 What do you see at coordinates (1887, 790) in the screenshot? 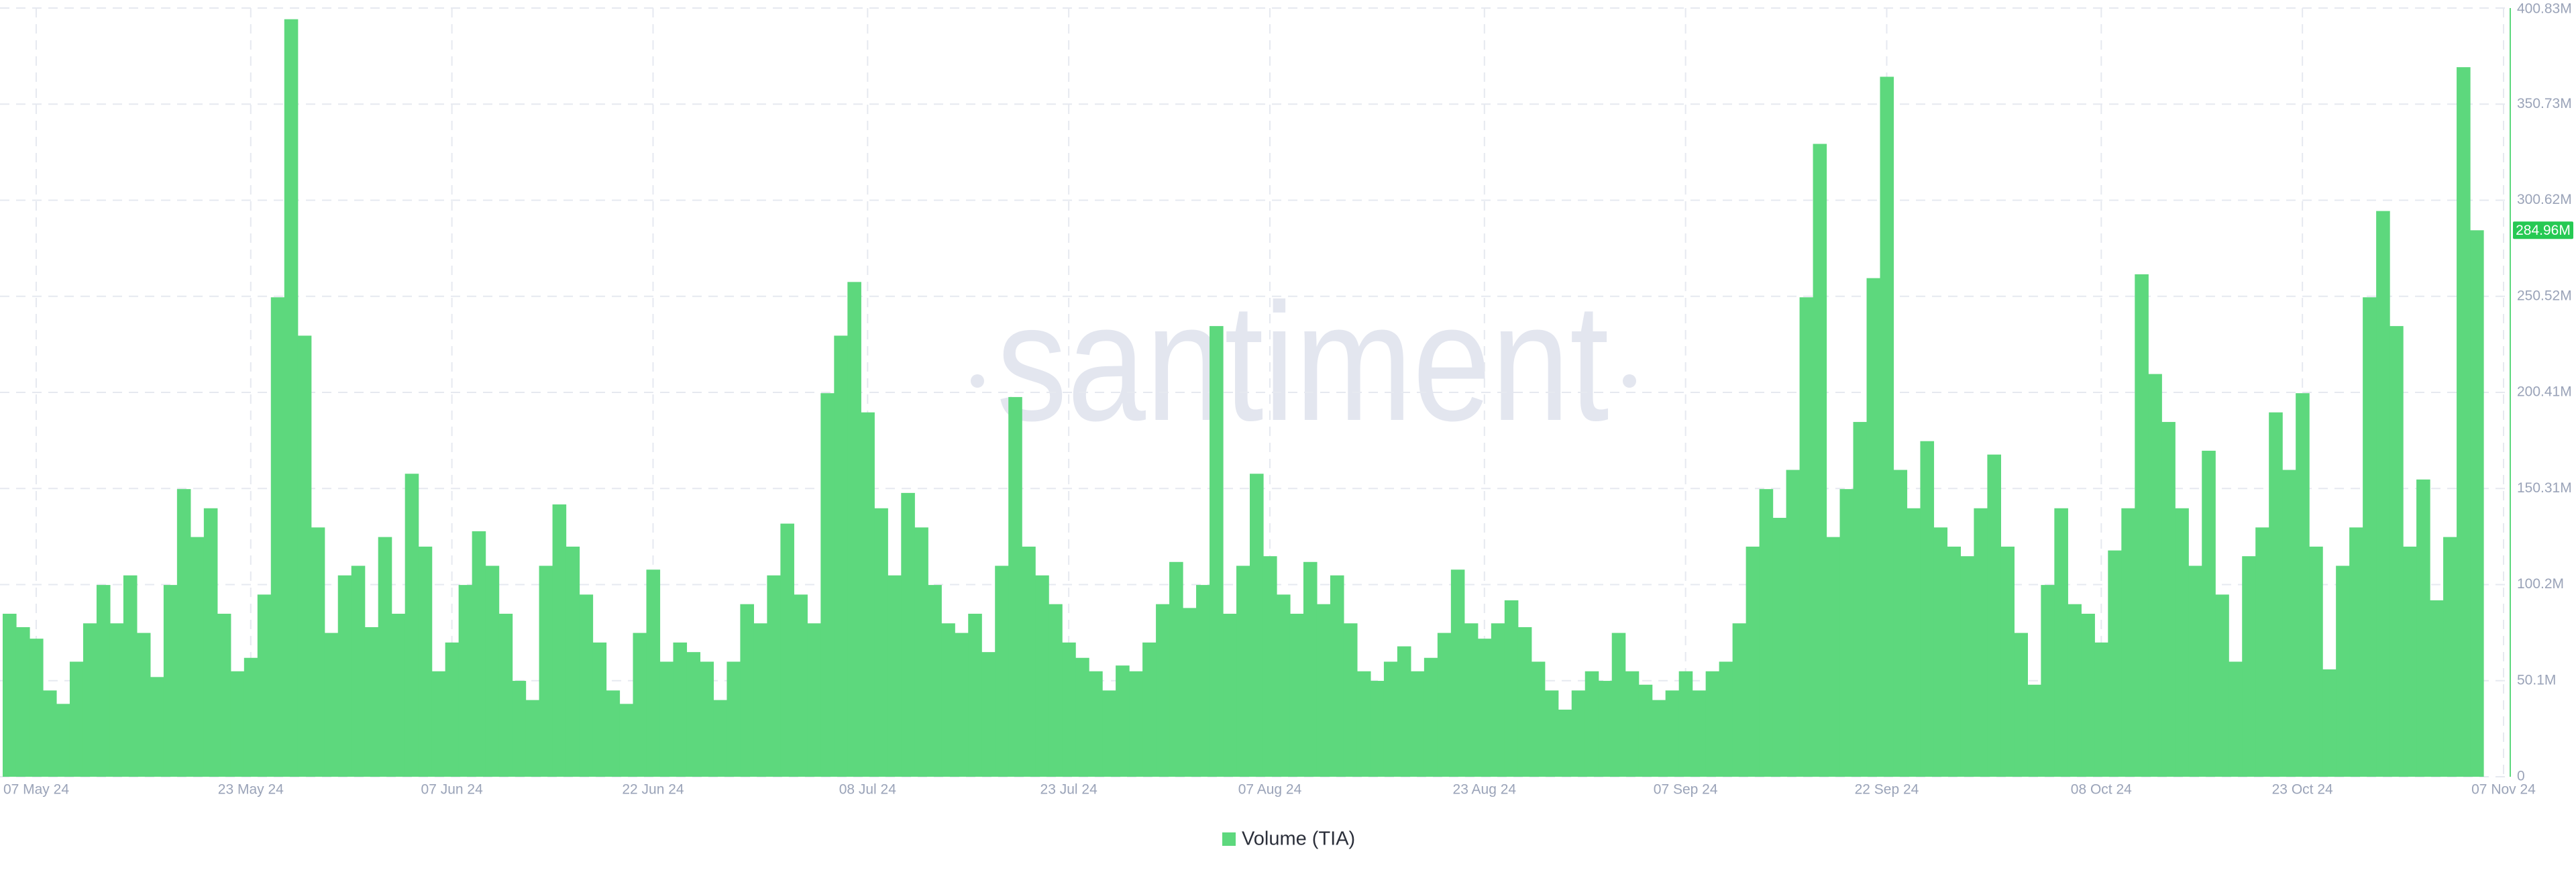
I see `x-tick-label: 22 Sep 24` at bounding box center [1887, 790].